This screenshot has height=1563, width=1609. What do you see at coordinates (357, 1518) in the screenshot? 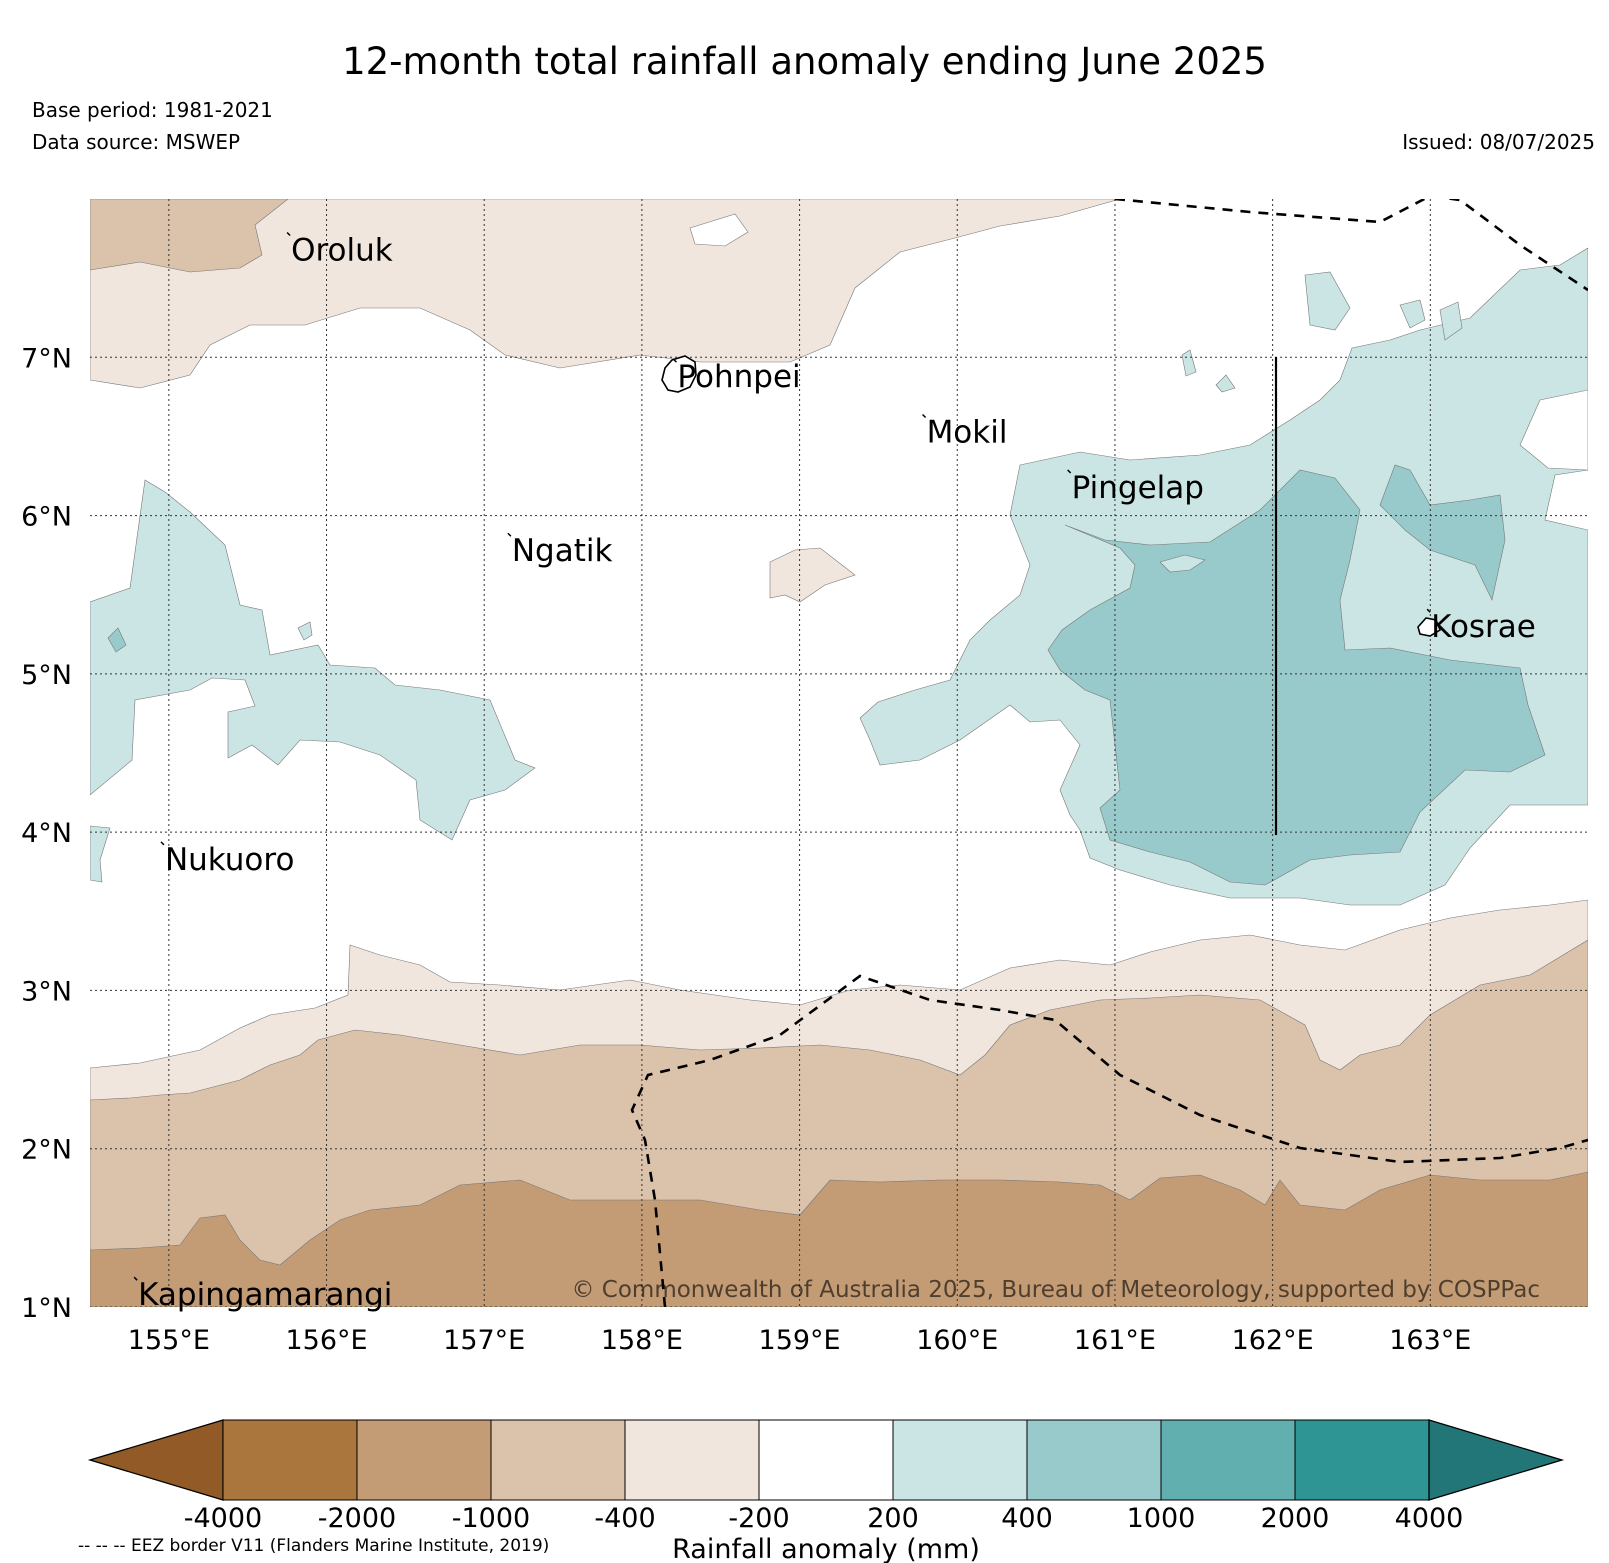
I see `colorbar-tick-label: -2000` at bounding box center [357, 1518].